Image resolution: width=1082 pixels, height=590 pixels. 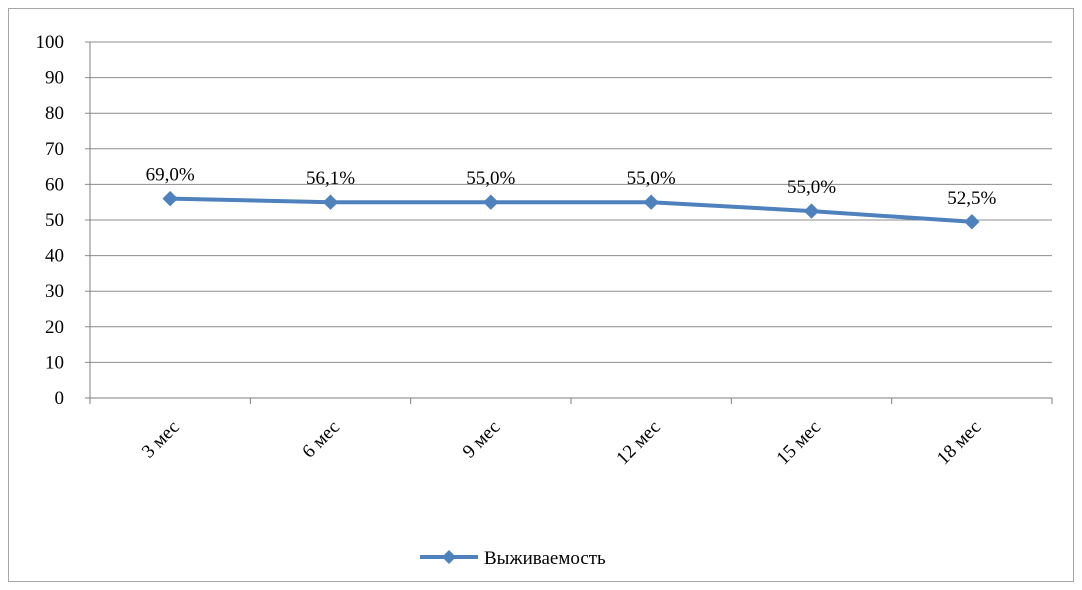 I want to click on data-label: 56,1%, so click(x=330, y=178).